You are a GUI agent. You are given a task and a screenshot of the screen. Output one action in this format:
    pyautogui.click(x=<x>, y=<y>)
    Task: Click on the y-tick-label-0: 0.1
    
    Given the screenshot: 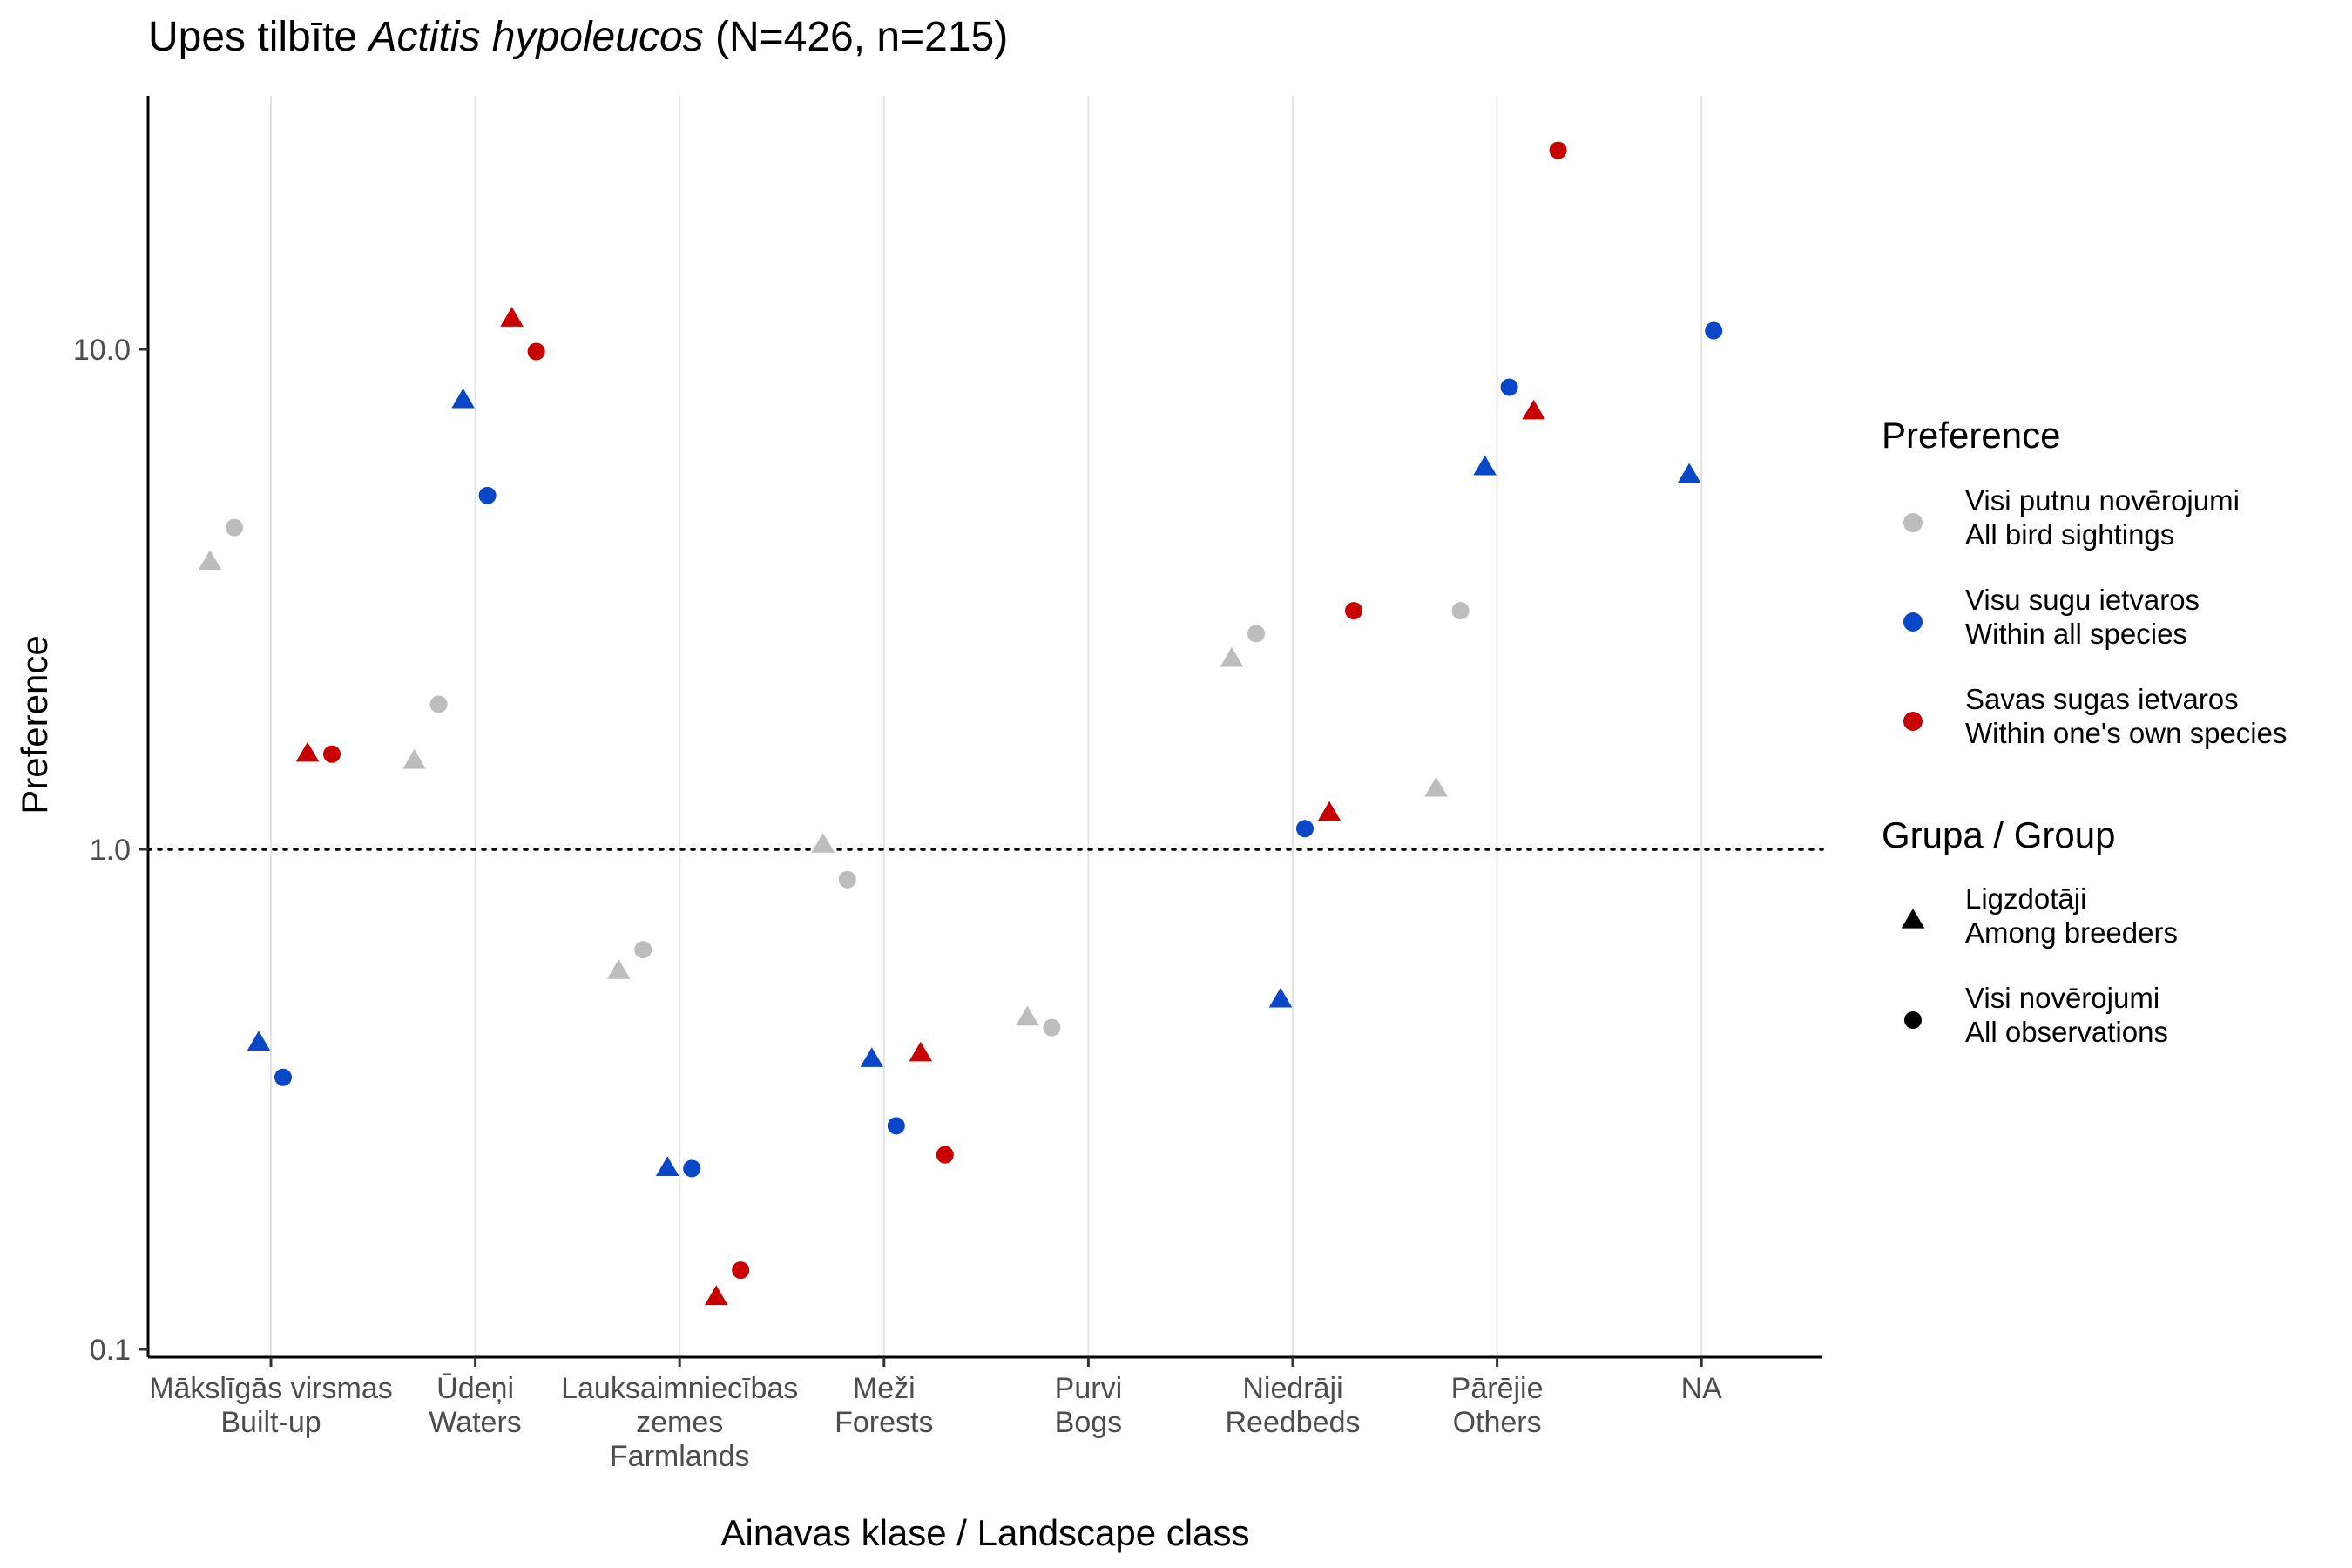 What is the action you would take?
    pyautogui.click(x=110, y=1350)
    